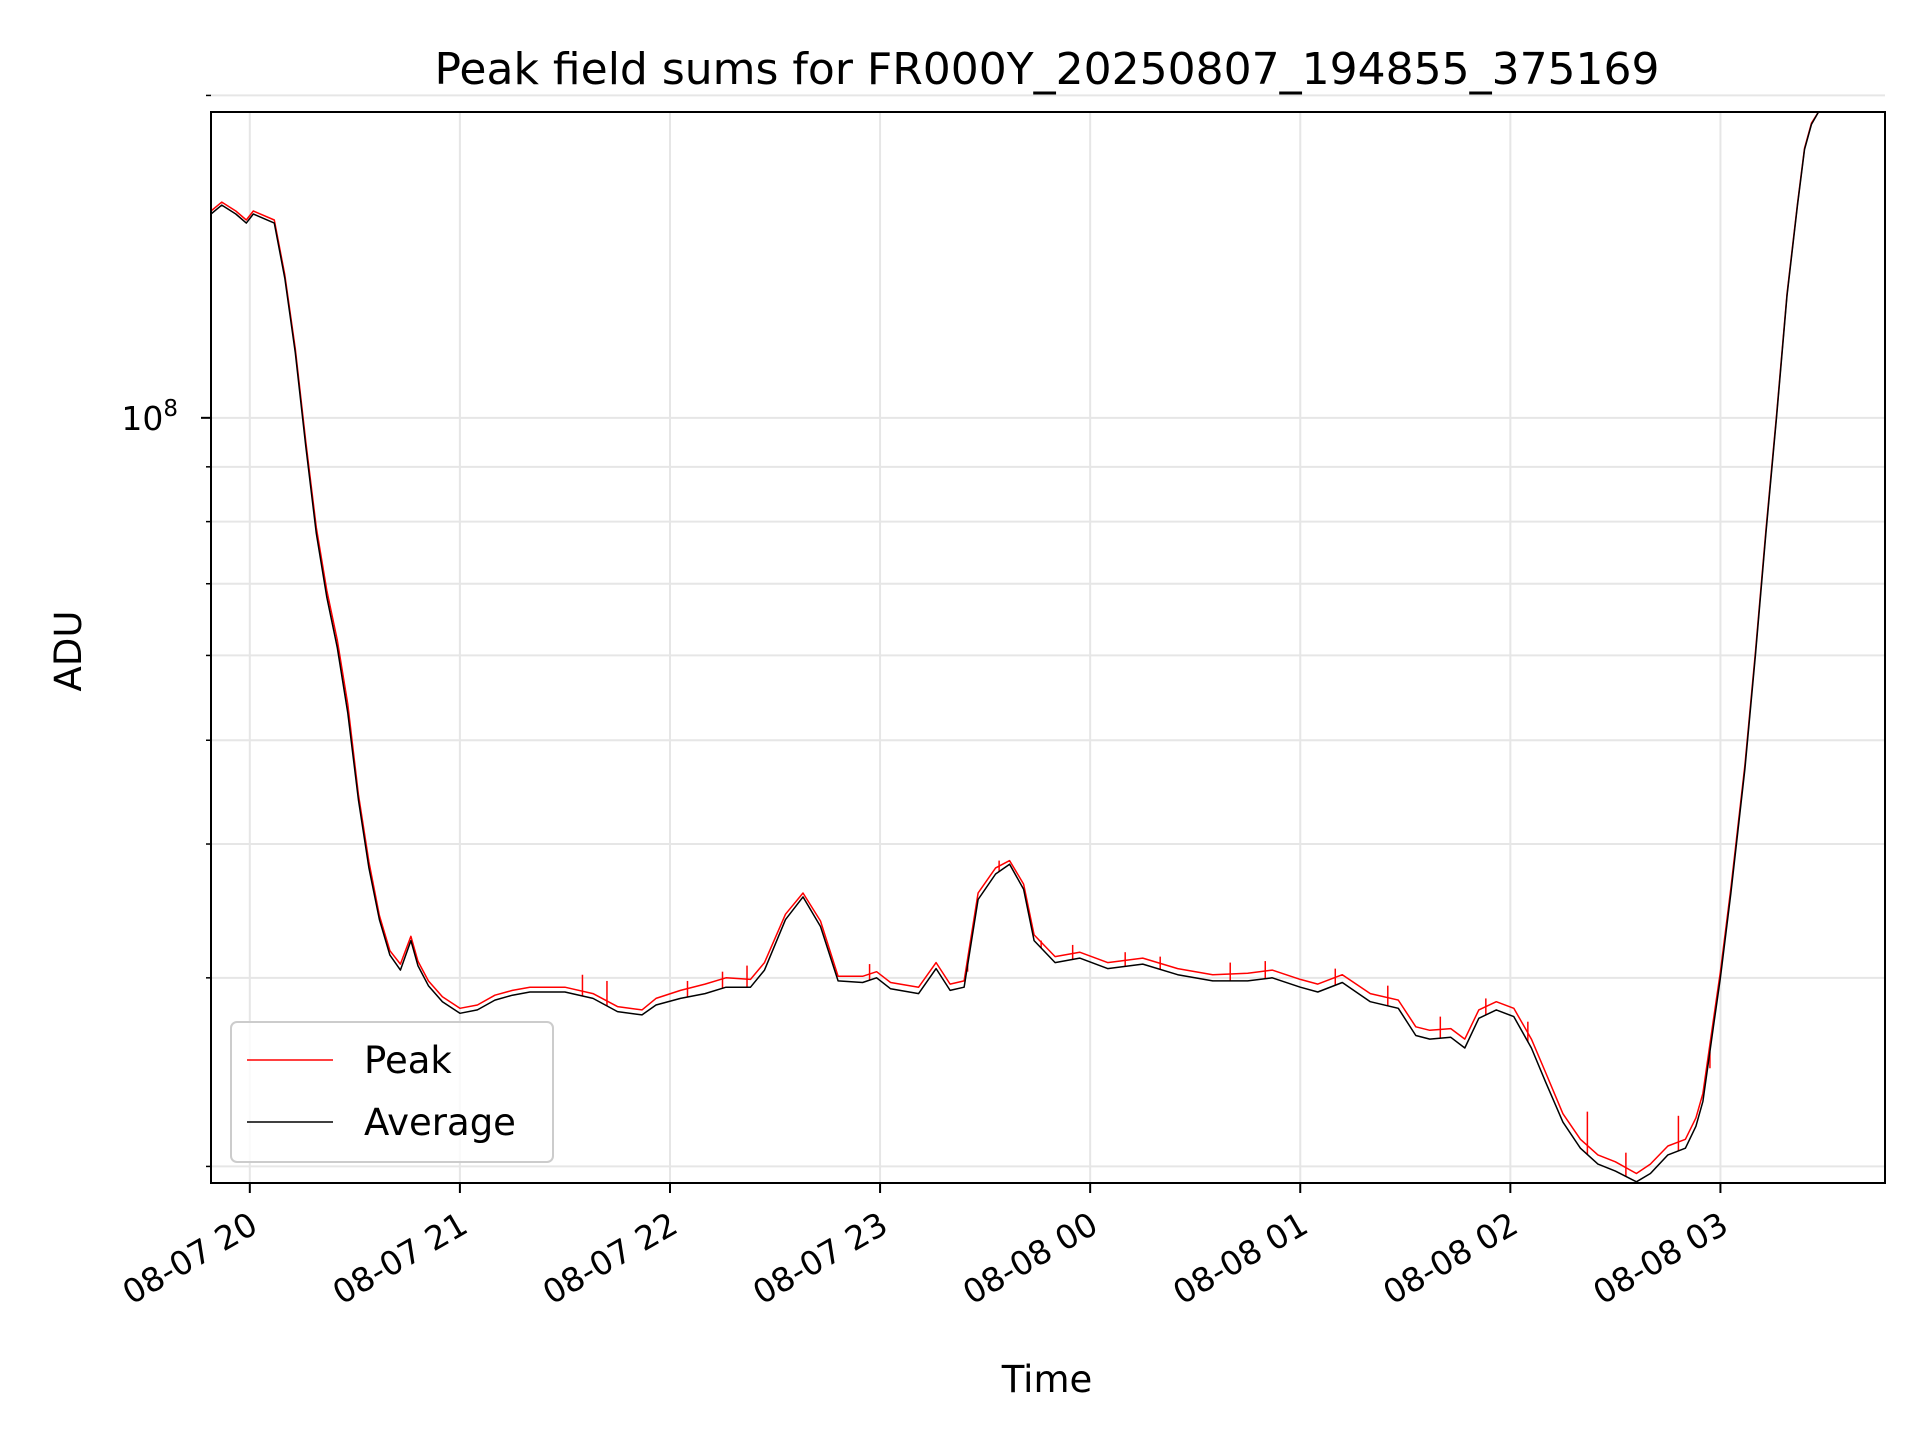  I want to click on x-axis-label: Time, so click(1047, 1379).